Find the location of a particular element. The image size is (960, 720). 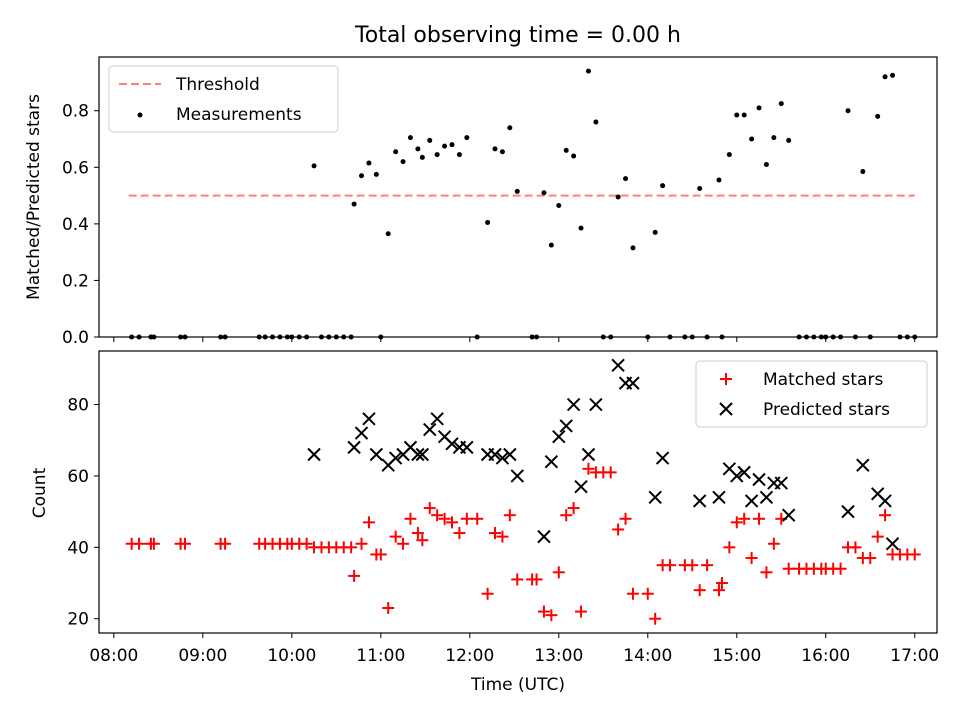

bottom-ytick-label: 80 is located at coordinates (78, 406).